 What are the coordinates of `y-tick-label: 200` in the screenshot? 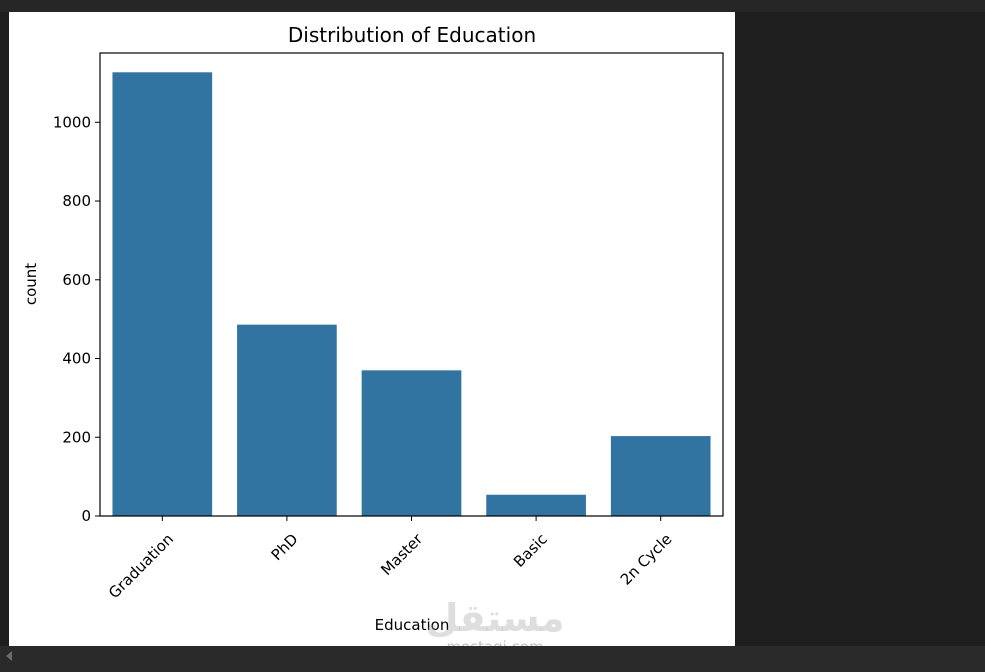 It's located at (76, 437).